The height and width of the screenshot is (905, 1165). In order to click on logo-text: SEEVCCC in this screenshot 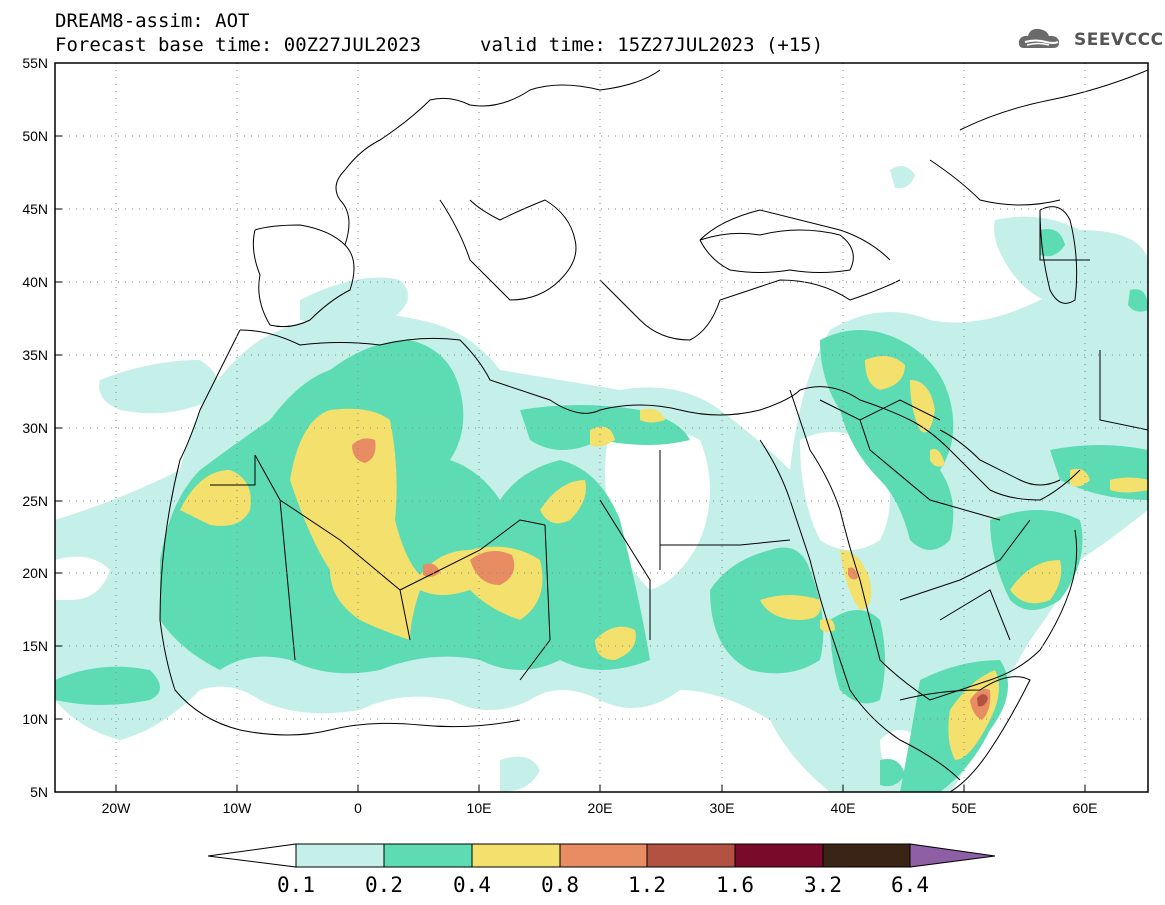, I will do `click(1119, 40)`.